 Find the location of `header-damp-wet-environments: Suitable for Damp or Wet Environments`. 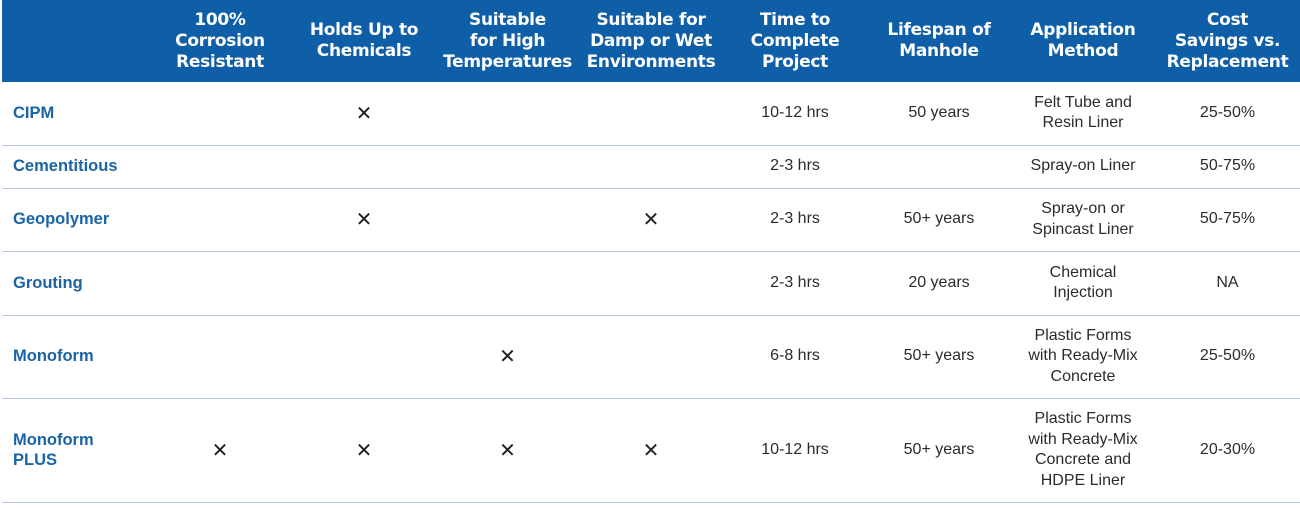

header-damp-wet-environments: Suitable for Damp or Wet Environments is located at coordinates (651, 40).